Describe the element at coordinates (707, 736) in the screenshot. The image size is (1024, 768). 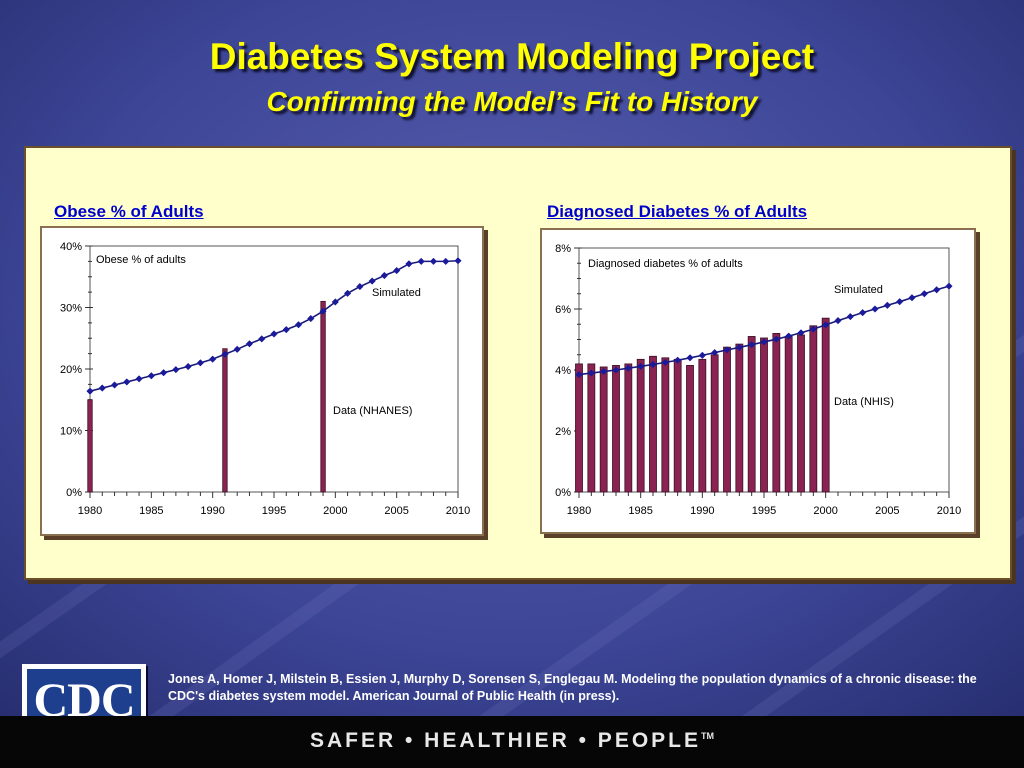
I see `trademark: TM` at that location.